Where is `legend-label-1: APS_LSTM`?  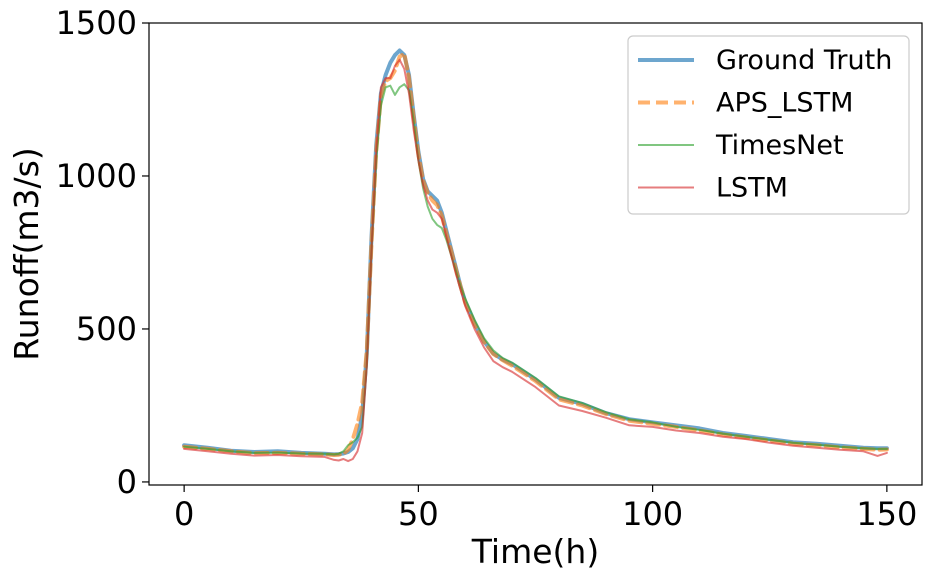
legend-label-1: APS_LSTM is located at coordinates (784, 103).